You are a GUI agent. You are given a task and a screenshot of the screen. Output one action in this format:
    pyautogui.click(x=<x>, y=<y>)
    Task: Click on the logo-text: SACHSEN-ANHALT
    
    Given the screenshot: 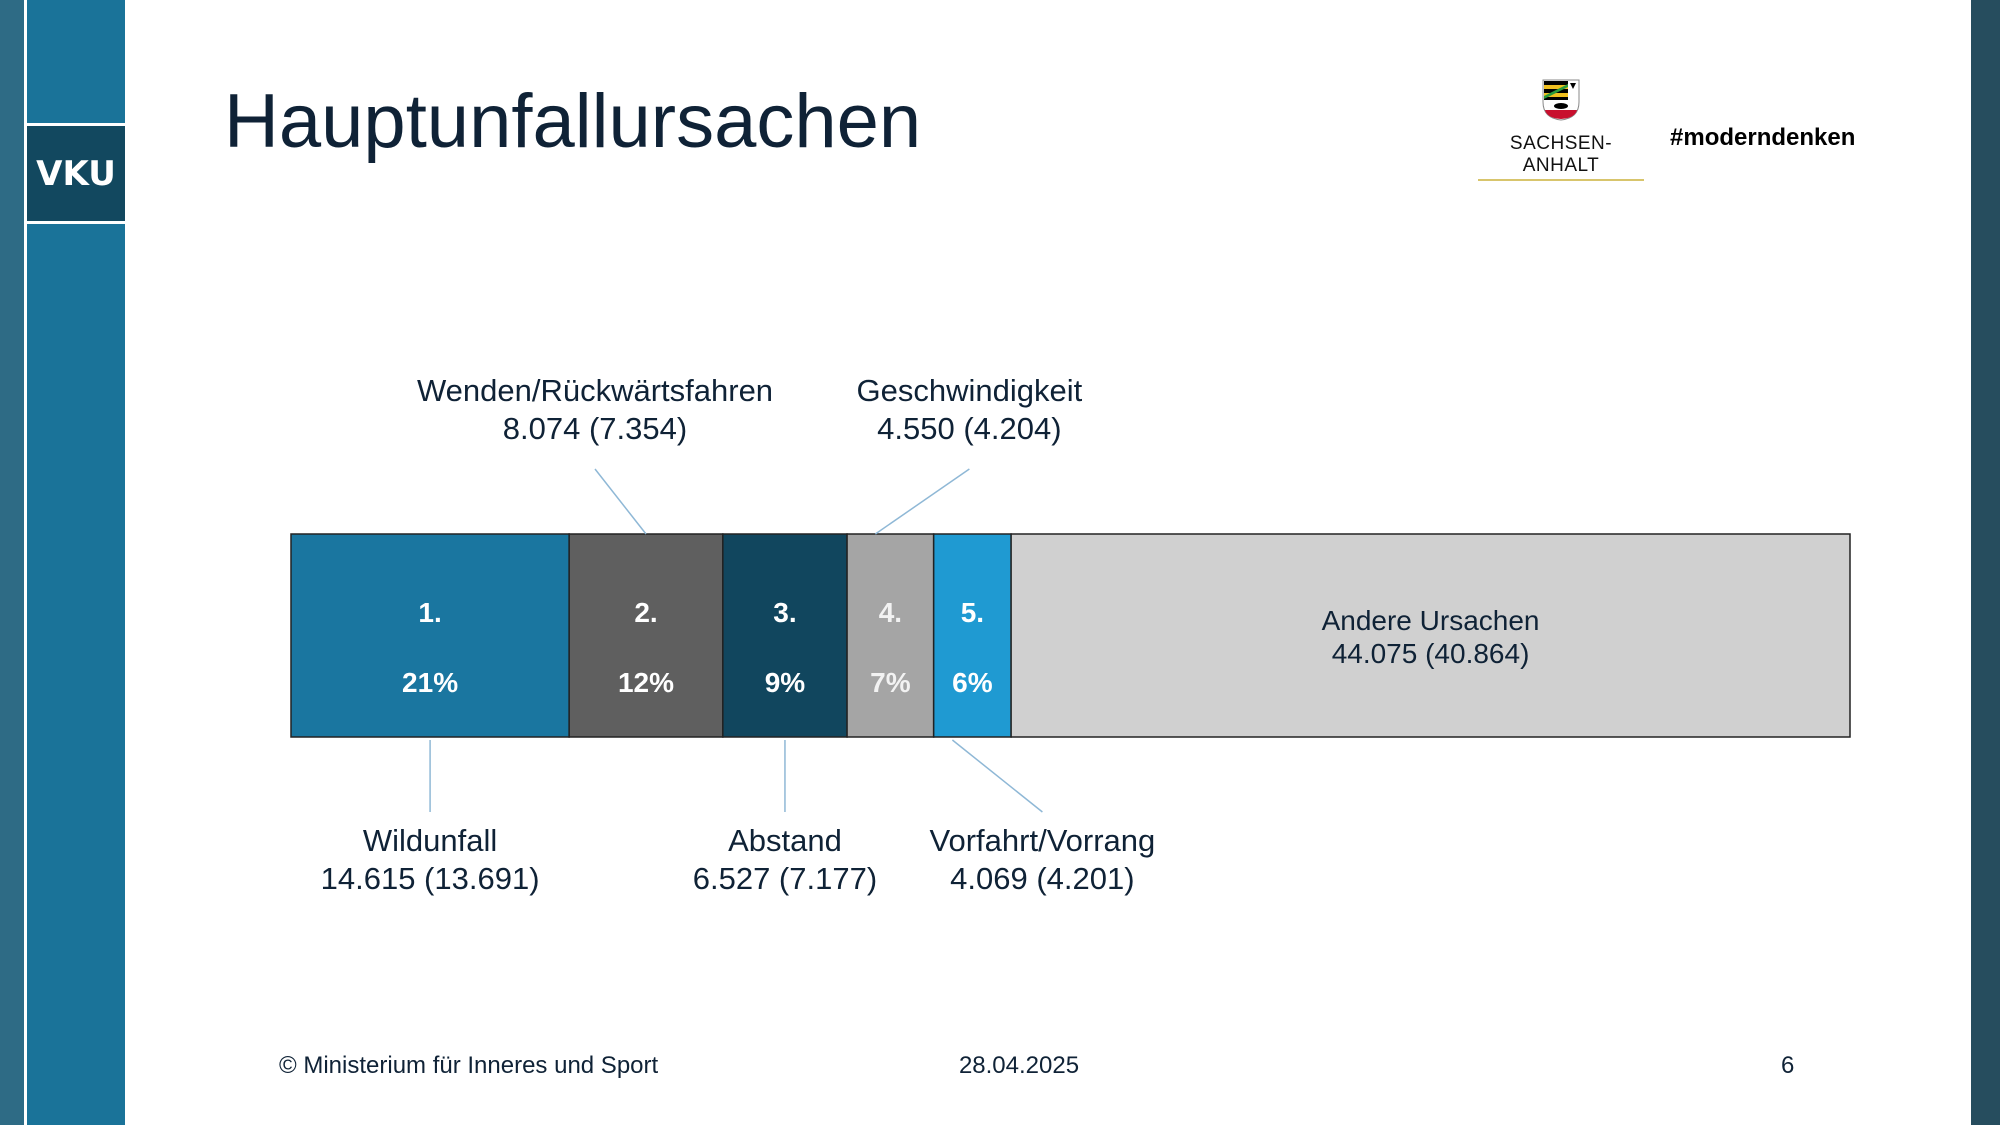 What is the action you would take?
    pyautogui.click(x=1561, y=157)
    